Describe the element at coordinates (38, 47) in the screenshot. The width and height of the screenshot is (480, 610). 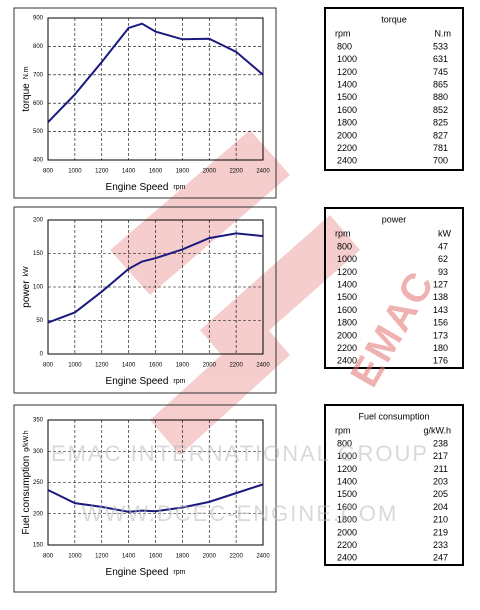
I see `y-tick-label: 800` at that location.